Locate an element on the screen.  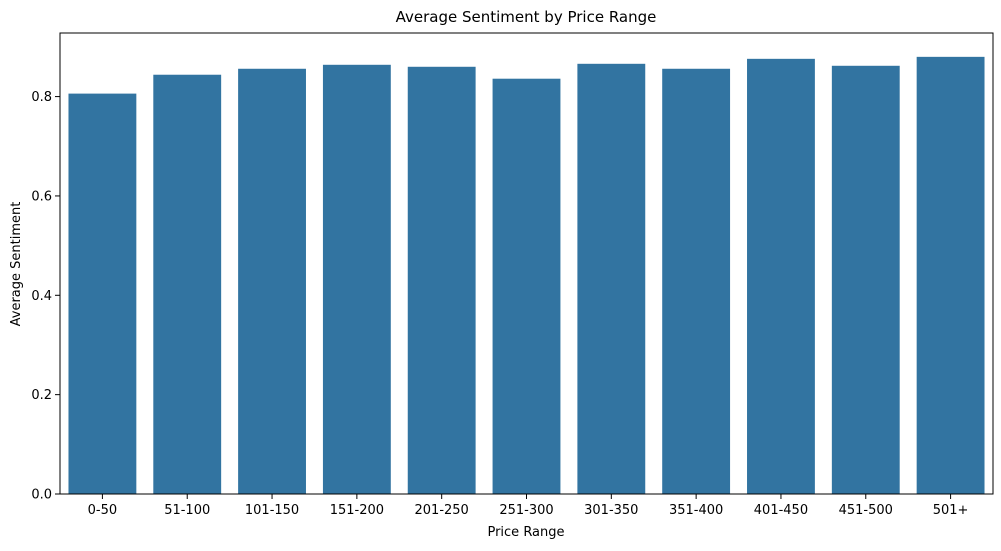
x-tick-label: 0-50 is located at coordinates (103, 510).